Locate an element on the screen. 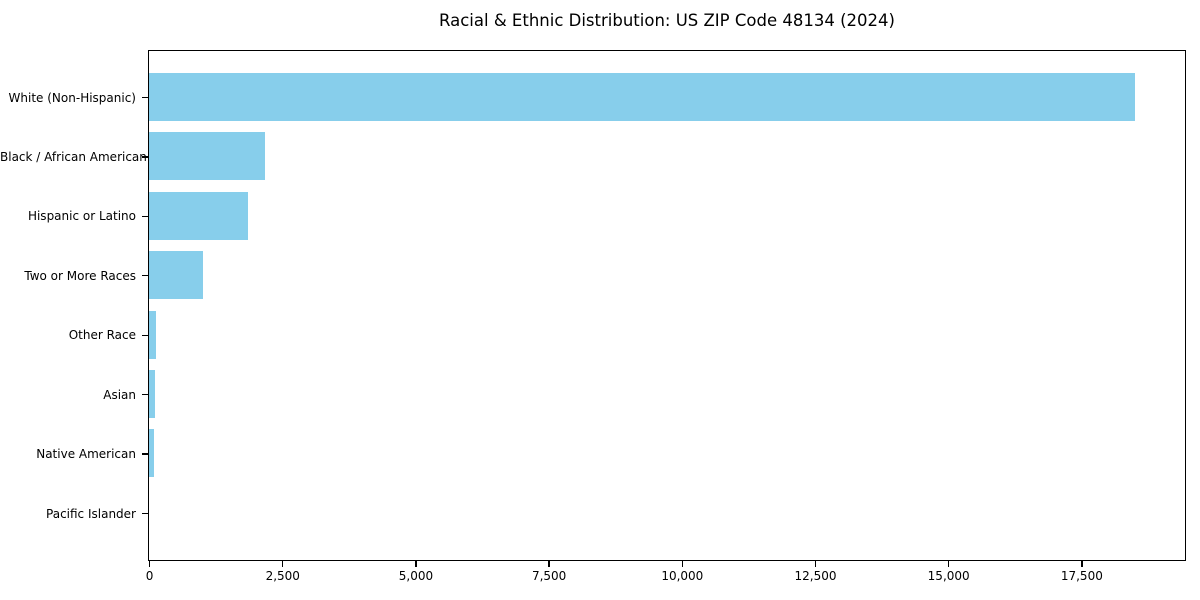 Image resolution: width=1200 pixels, height=600 pixels. x-tick-label: 12,500 is located at coordinates (815, 576).